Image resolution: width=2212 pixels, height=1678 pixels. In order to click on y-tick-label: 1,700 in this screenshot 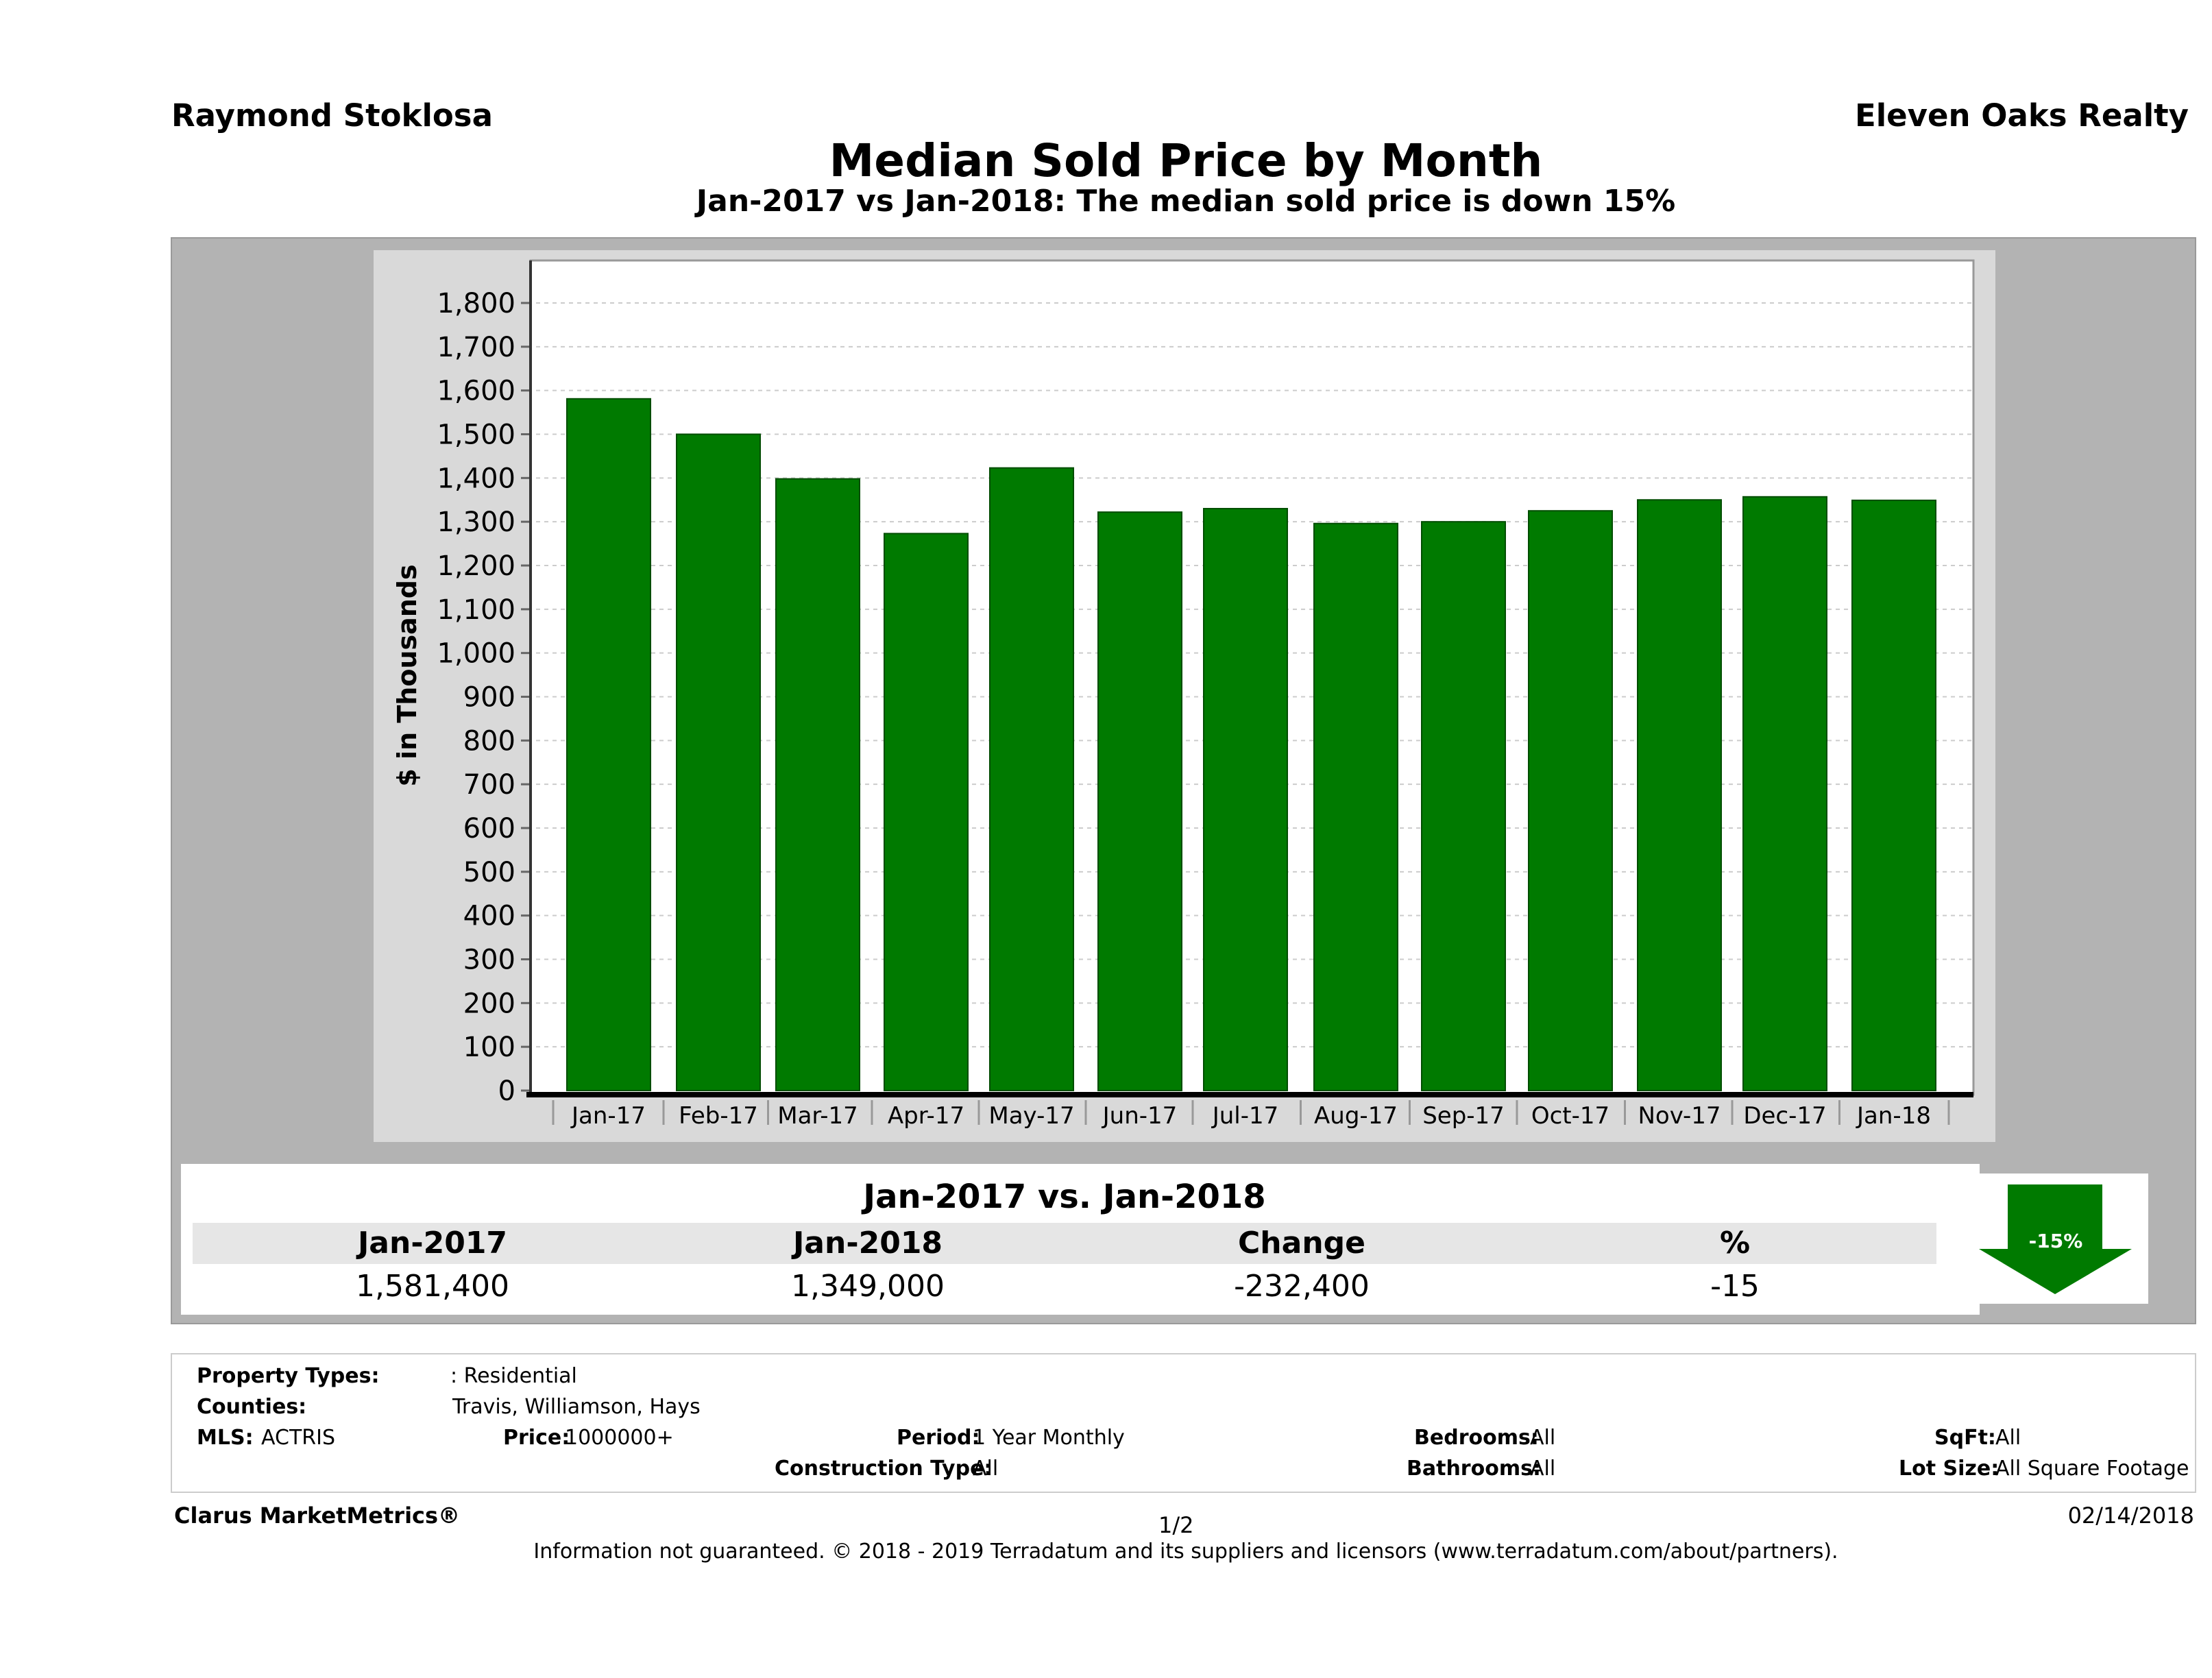, I will do `click(476, 347)`.